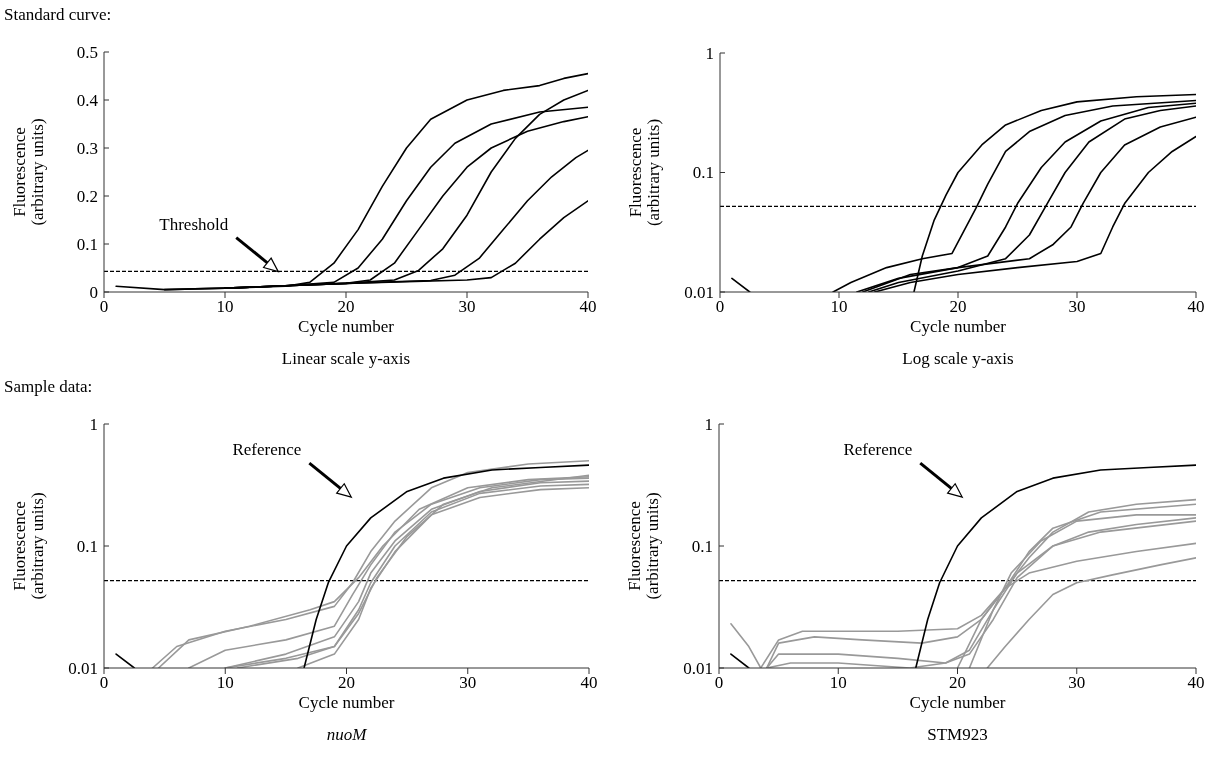 The width and height of the screenshot is (1216, 764). What do you see at coordinates (48, 386) in the screenshot?
I see `text: Sample data:` at bounding box center [48, 386].